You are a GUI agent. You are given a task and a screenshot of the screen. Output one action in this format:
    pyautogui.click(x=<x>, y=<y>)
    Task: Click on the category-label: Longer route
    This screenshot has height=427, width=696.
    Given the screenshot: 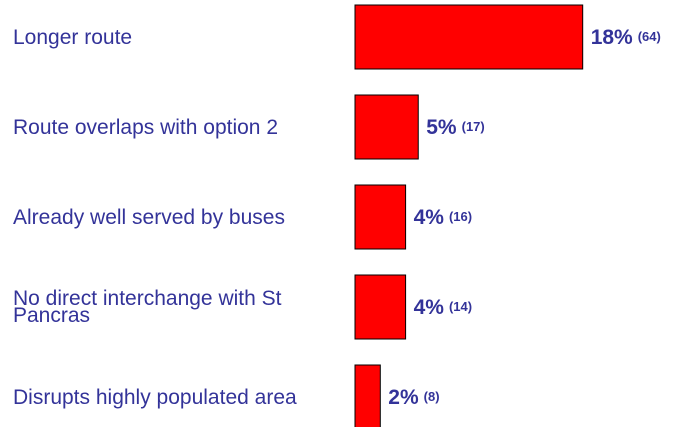 What is the action you would take?
    pyautogui.click(x=73, y=37)
    